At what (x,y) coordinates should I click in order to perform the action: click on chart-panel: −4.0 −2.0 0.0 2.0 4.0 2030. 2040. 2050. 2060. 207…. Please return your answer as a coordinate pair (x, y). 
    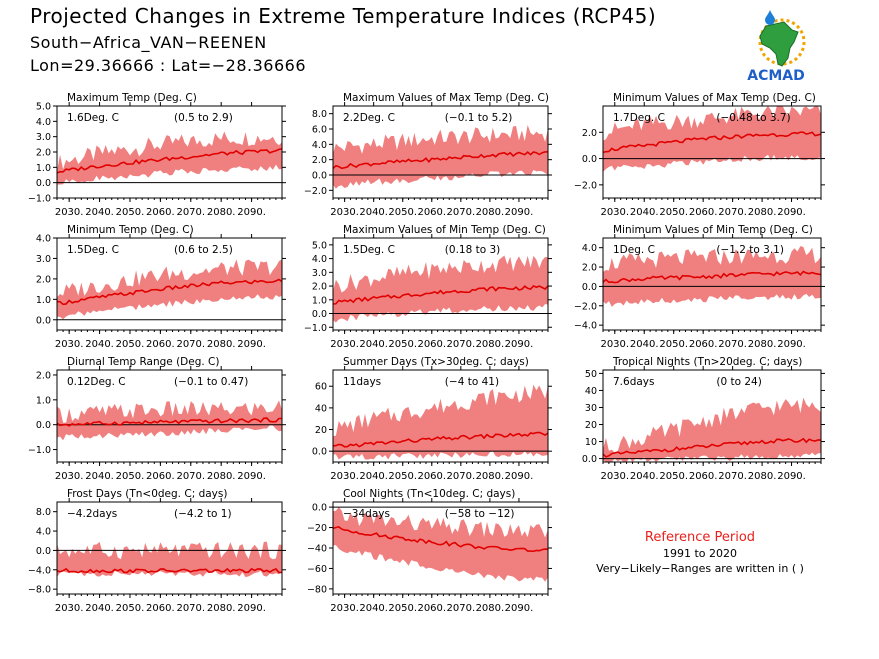
    Looking at the image, I should click on (699, 287).